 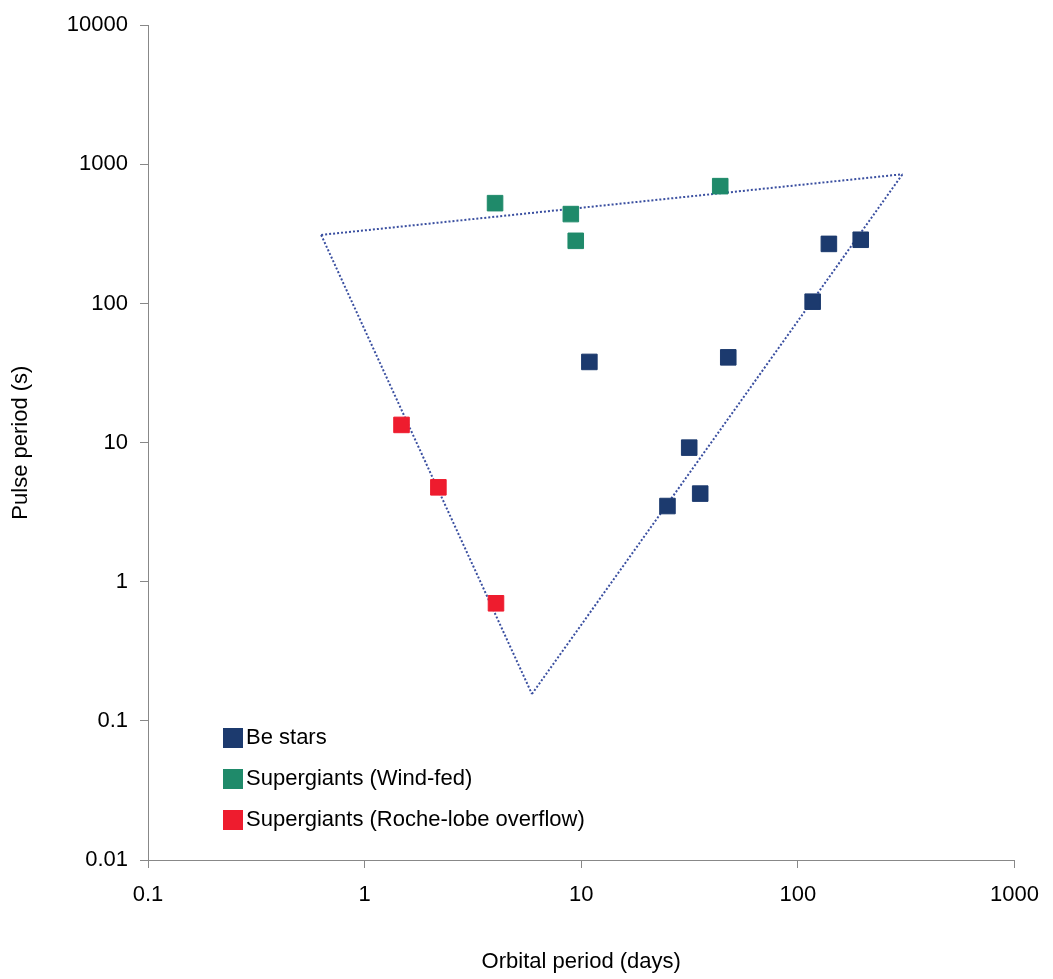 What do you see at coordinates (148, 894) in the screenshot?
I see `x-tick-label: 0.1` at bounding box center [148, 894].